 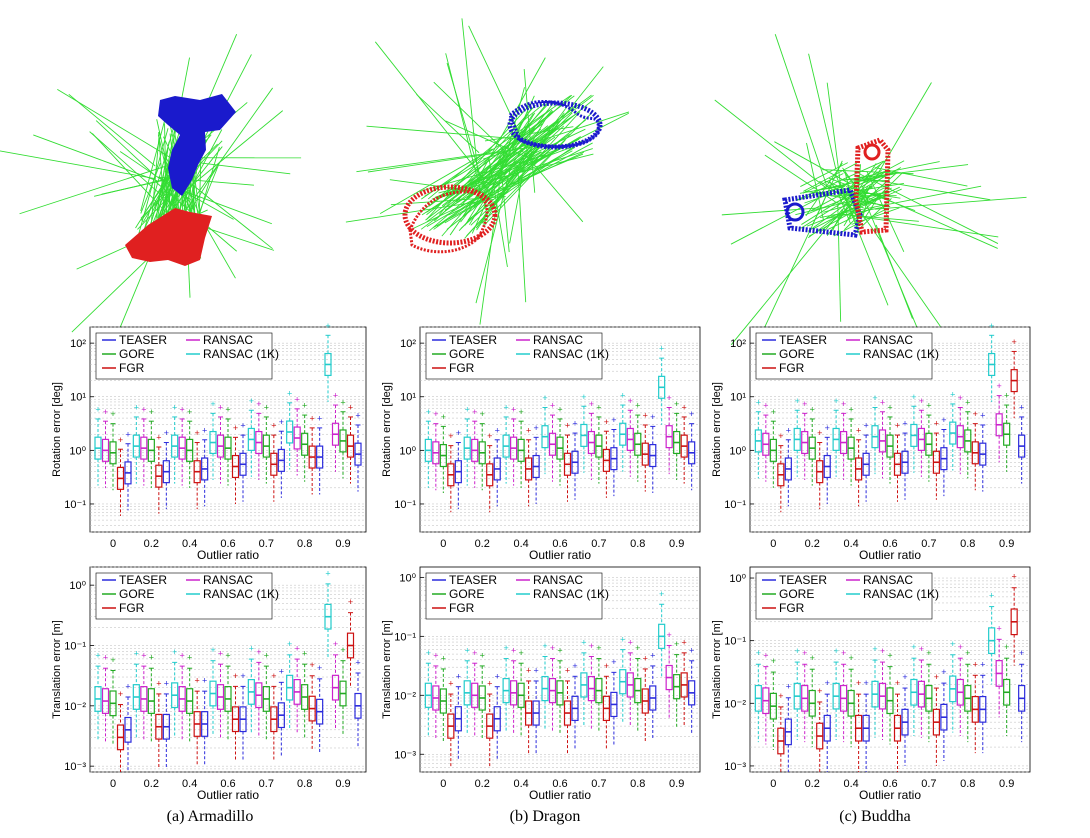 What do you see at coordinates (1006, 784) in the screenshot?
I see `x-tick-label: 0.9` at bounding box center [1006, 784].